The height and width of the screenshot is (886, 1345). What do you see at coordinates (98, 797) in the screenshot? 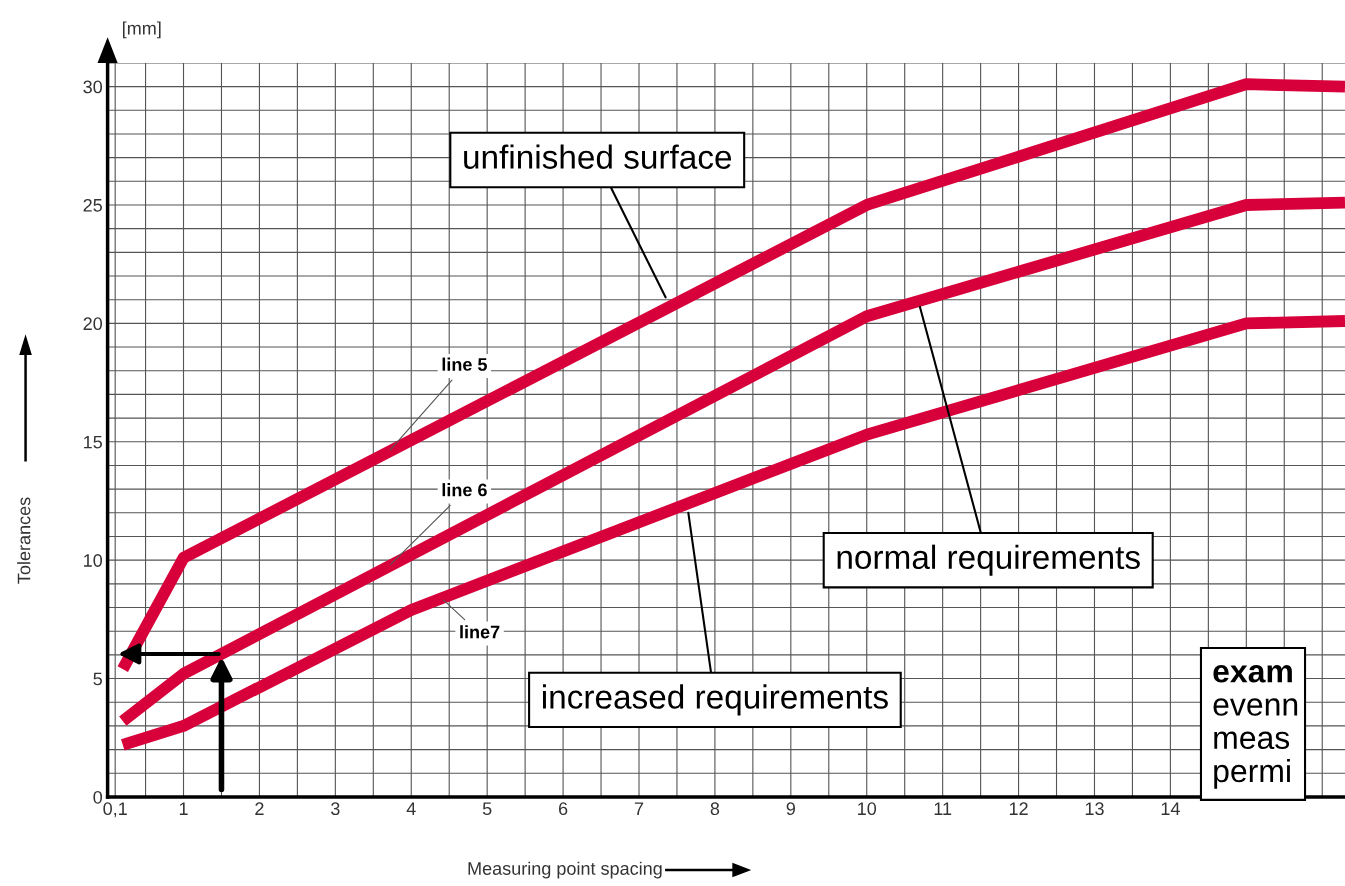
I see `y-tick-label: 0` at bounding box center [98, 797].